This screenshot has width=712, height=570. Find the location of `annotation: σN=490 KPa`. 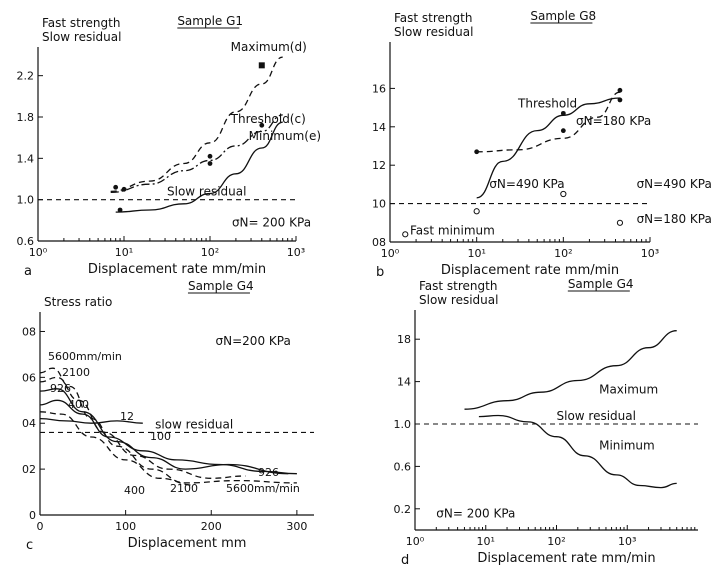

annotation: σN=490 KPa is located at coordinates (526, 184).